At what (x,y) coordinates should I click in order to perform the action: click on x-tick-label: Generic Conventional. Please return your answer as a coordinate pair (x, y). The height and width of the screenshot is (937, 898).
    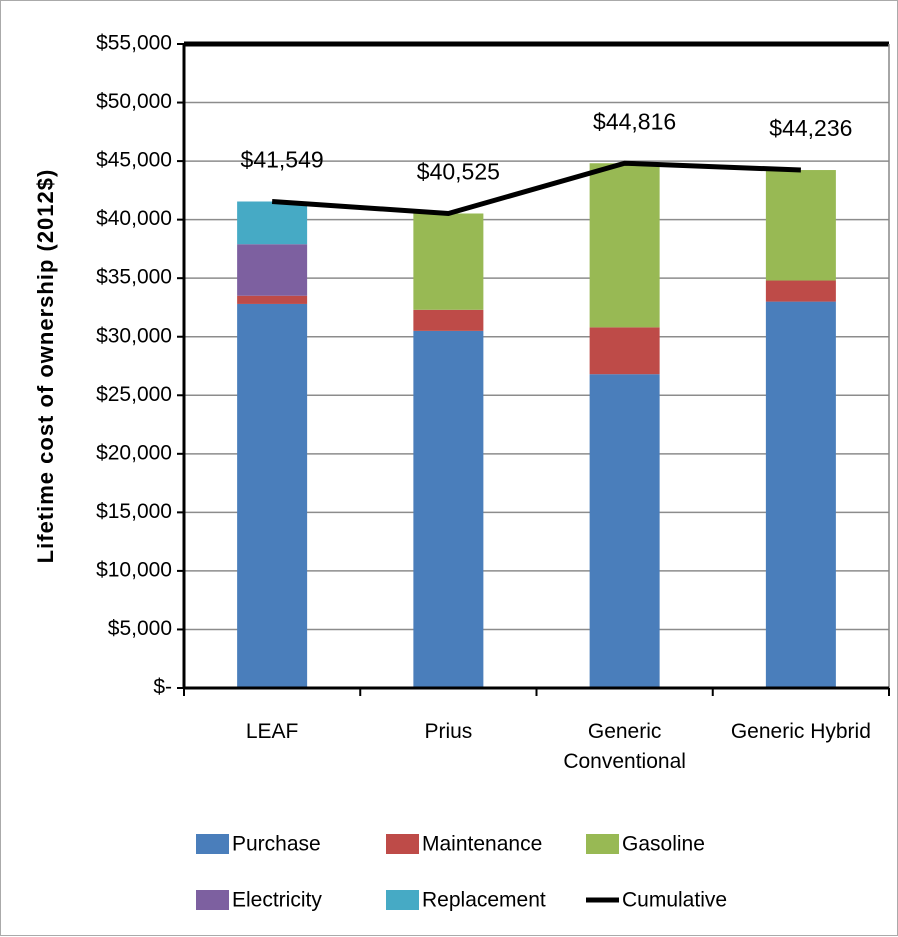
    Looking at the image, I should click on (624, 746).